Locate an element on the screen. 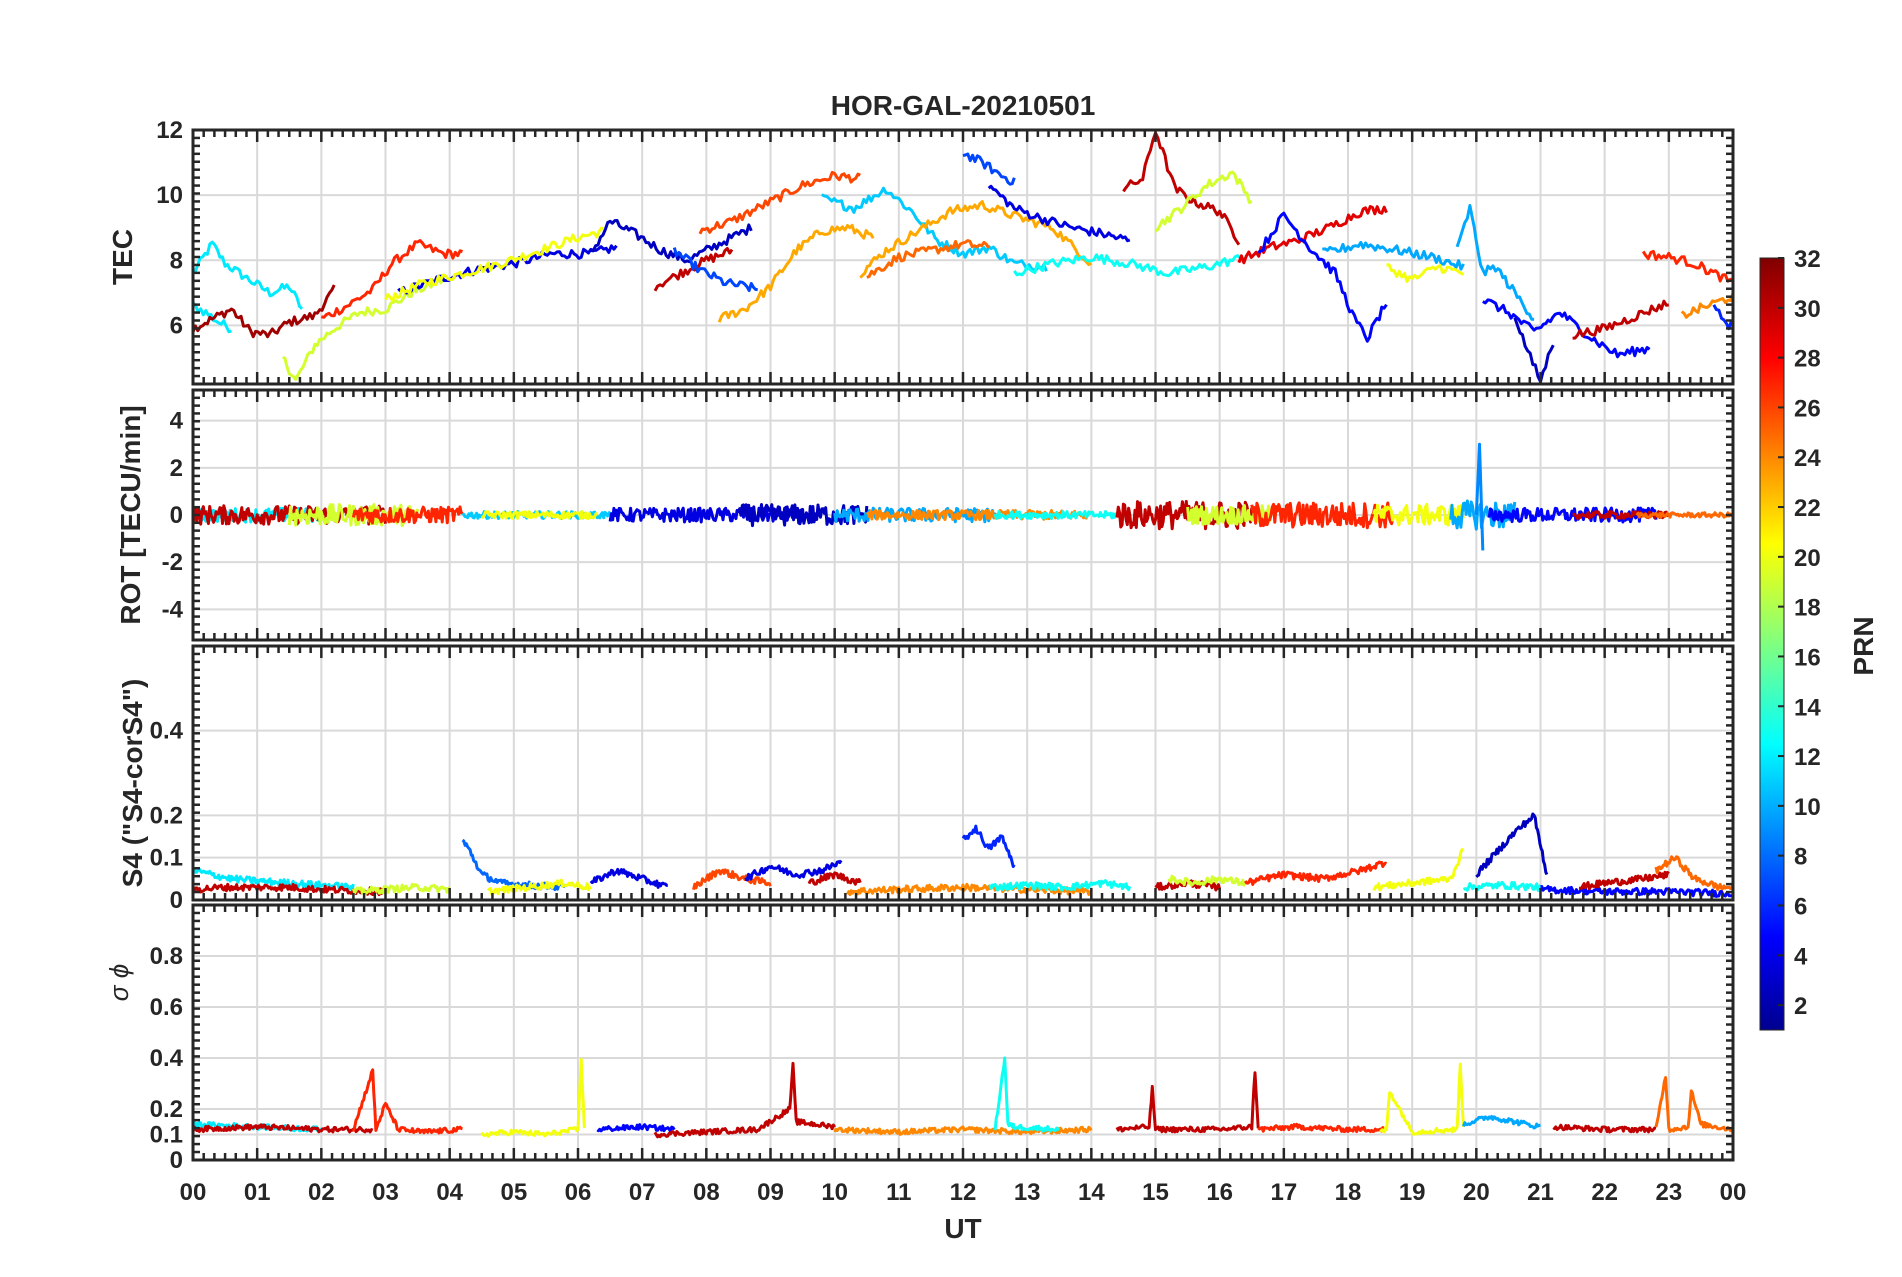 This screenshot has width=1902, height=1277. x-tick-label: 15 is located at coordinates (1155, 1192).